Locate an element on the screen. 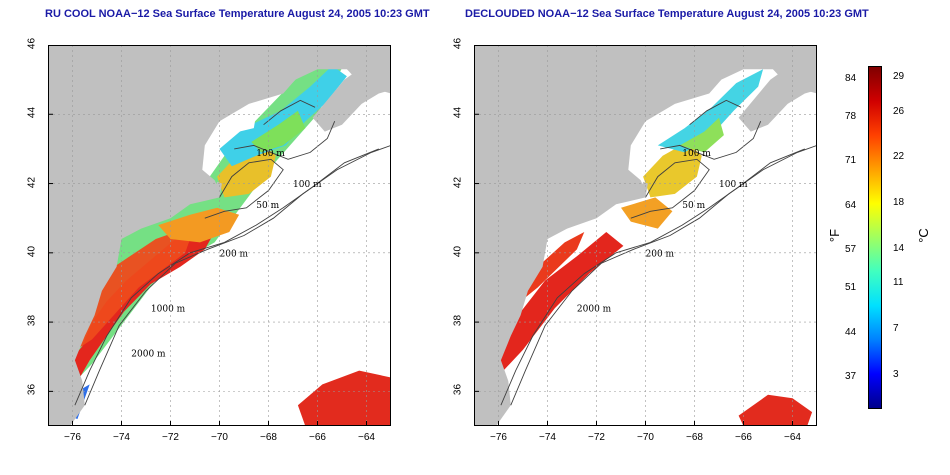 Image resolution: width=950 pixels, height=475 pixels. fahrenheit-unit-label: °F is located at coordinates (835, 235).